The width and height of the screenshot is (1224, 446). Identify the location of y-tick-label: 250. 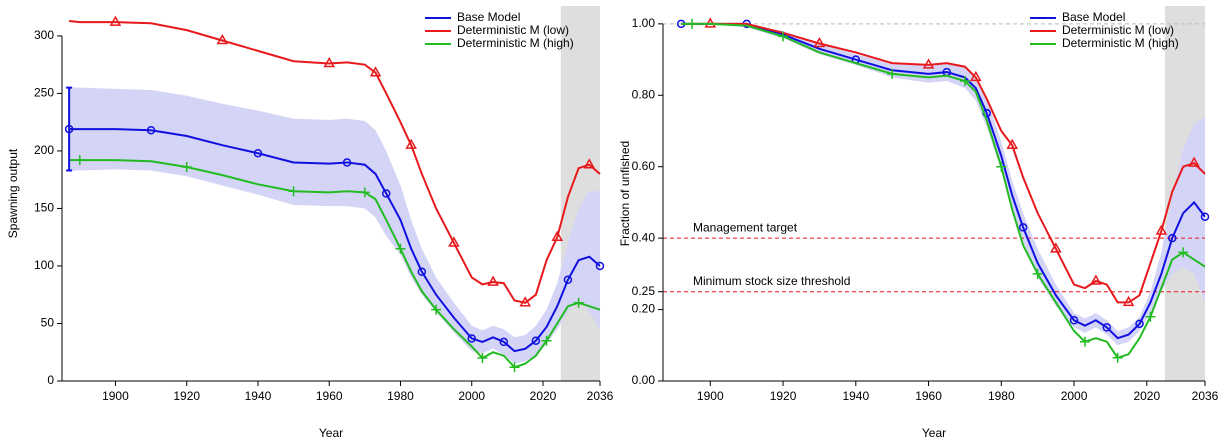
(44, 93).